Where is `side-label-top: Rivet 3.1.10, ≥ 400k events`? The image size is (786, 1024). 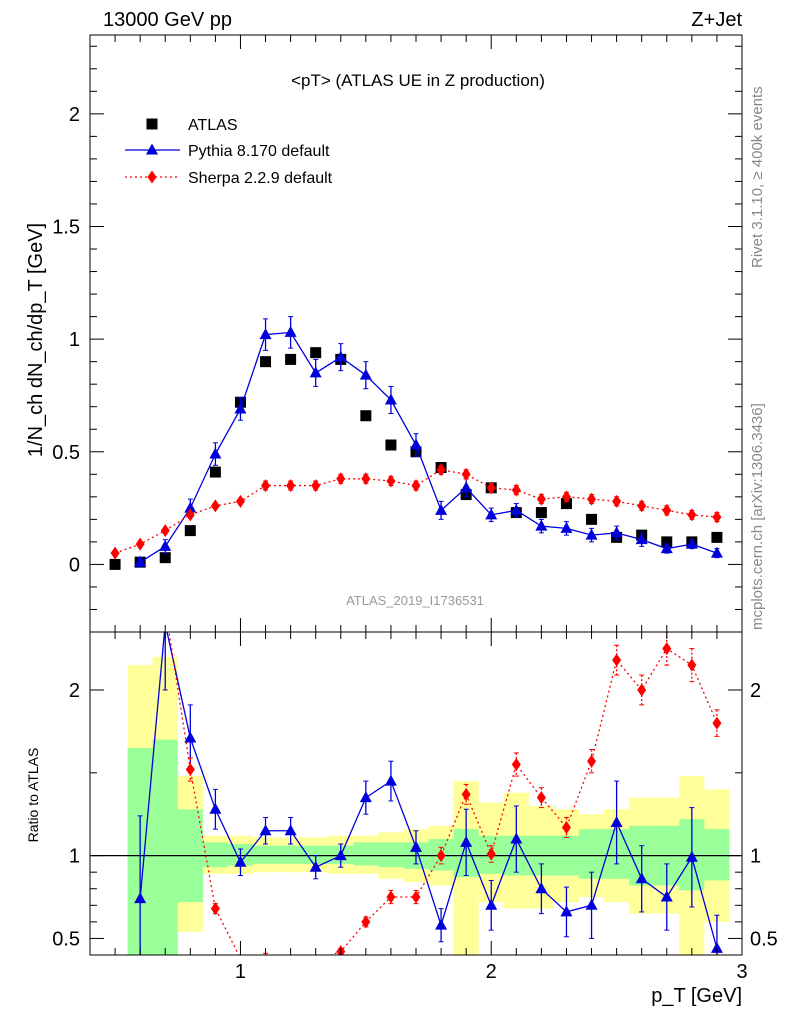 side-label-top: Rivet 3.1.10, ≥ 400k events is located at coordinates (757, 177).